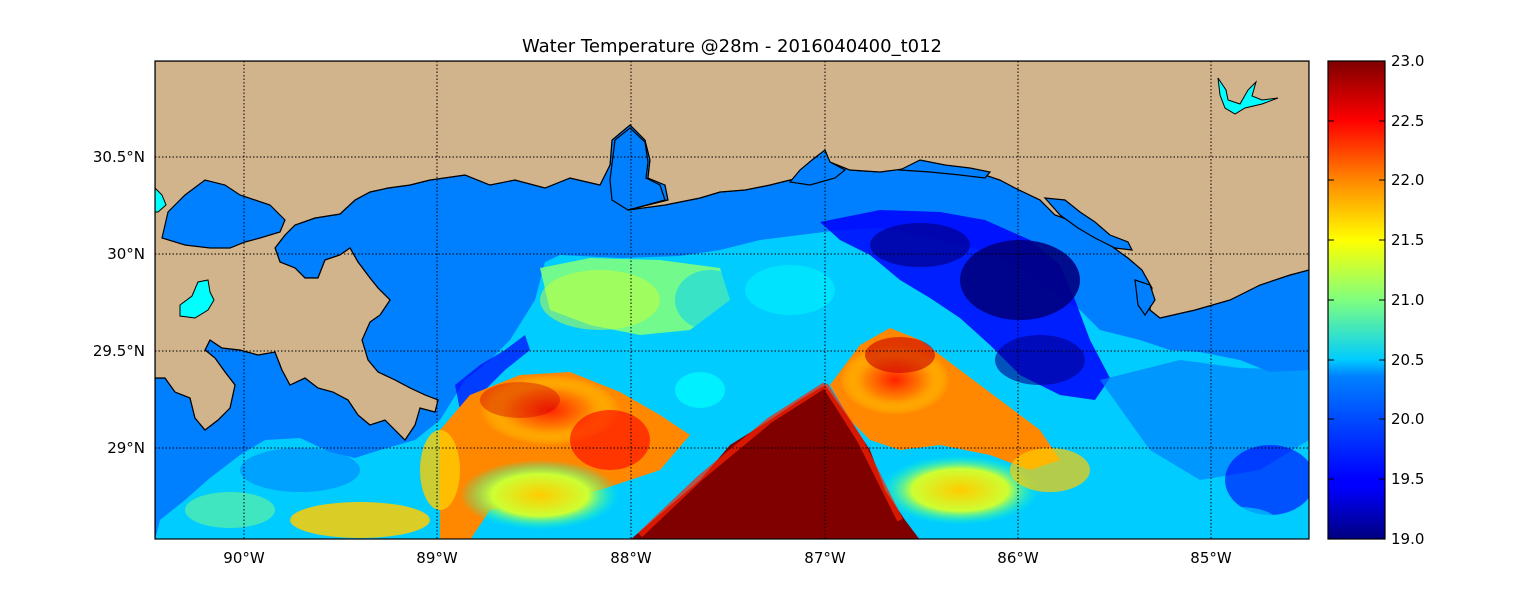  Describe the element at coordinates (727, 558) in the screenshot. I see `lon-tick-labels: 90°W 89°W 88°W 87°W 86°W 85°W` at that location.